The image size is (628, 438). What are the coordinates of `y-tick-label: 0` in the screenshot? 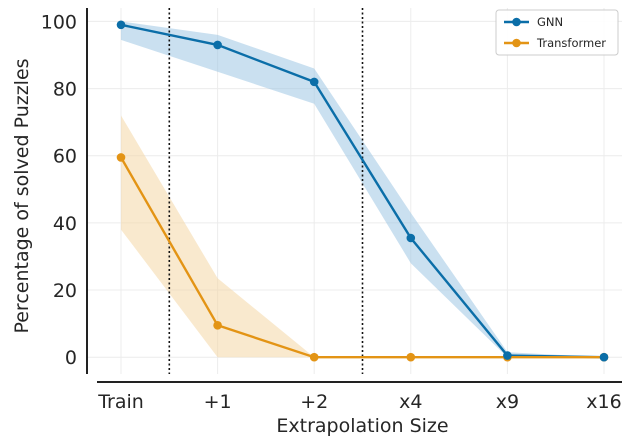 It's located at (71, 358).